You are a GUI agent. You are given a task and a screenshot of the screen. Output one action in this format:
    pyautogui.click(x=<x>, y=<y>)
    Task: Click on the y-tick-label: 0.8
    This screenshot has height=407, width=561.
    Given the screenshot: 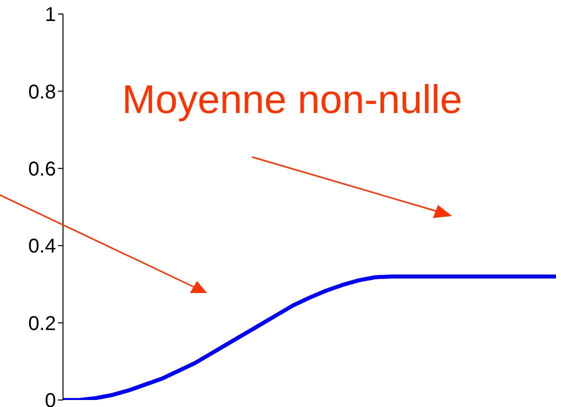 What is the action you would take?
    pyautogui.click(x=42, y=92)
    